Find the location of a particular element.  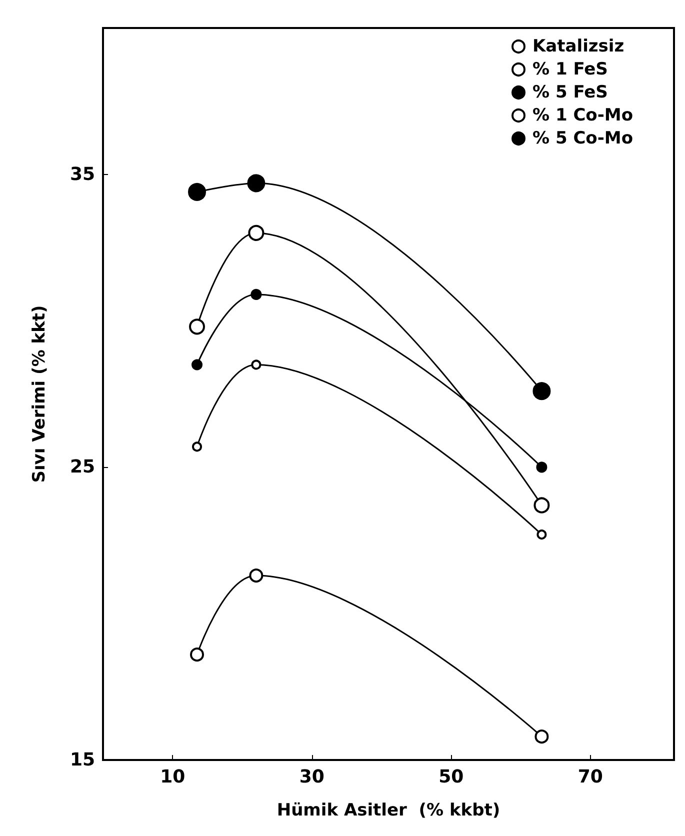

x-tick-label: 50 is located at coordinates (451, 777).